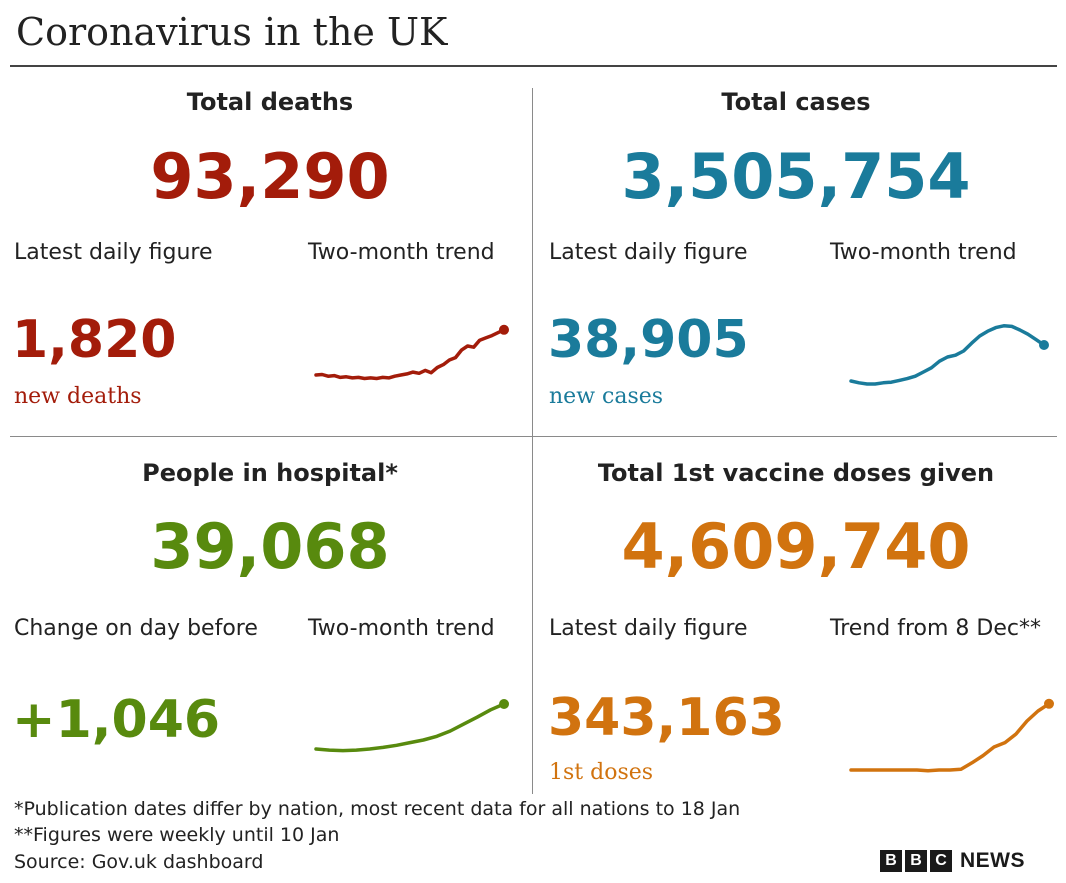  I want to click on deaths-right-label: Two-month trend, so click(401, 252).